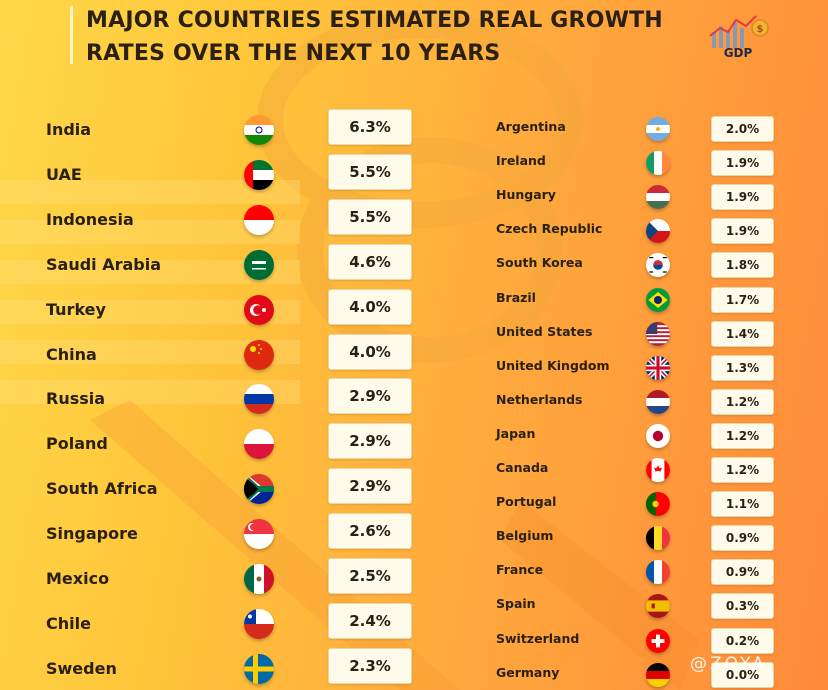 This screenshot has width=828, height=690. I want to click on argentina-flag-icon, so click(658, 129).